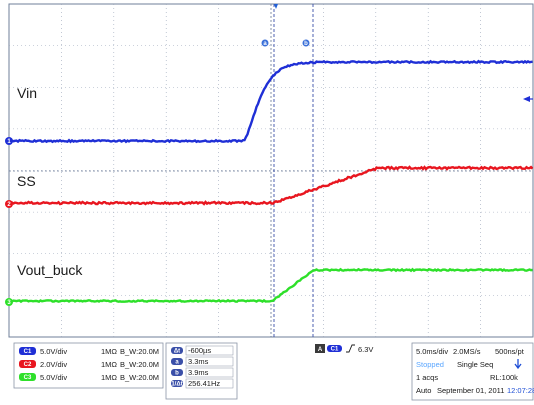 This screenshot has height=405, width=534. Describe the element at coordinates (198, 361) in the screenshot. I see `cursor-a-value: 3.3ms` at that location.